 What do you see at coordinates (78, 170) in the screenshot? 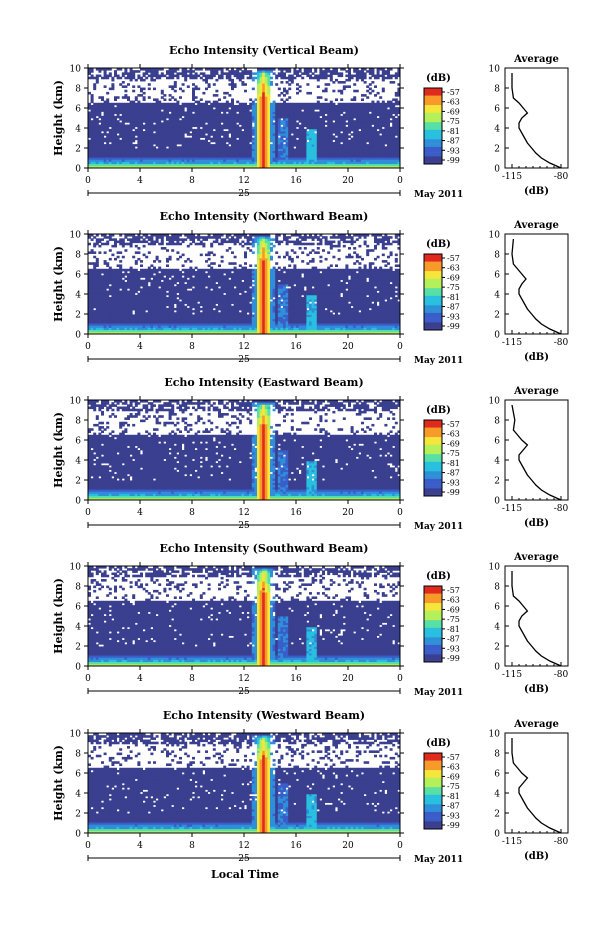
I see `y-tick-label: 0` at bounding box center [78, 170].